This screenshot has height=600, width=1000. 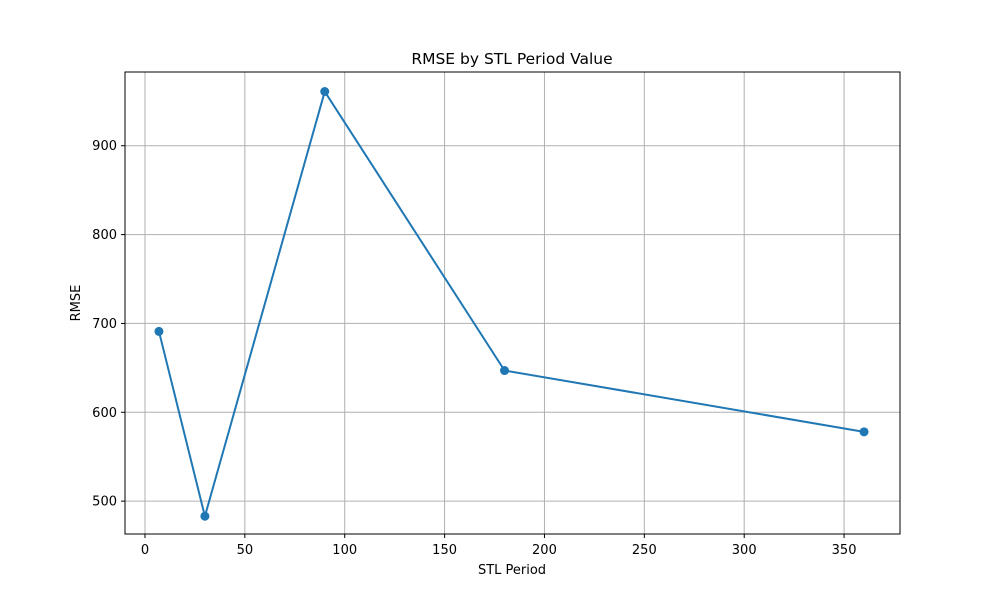 I want to click on x-tick-label: 300, so click(x=744, y=550).